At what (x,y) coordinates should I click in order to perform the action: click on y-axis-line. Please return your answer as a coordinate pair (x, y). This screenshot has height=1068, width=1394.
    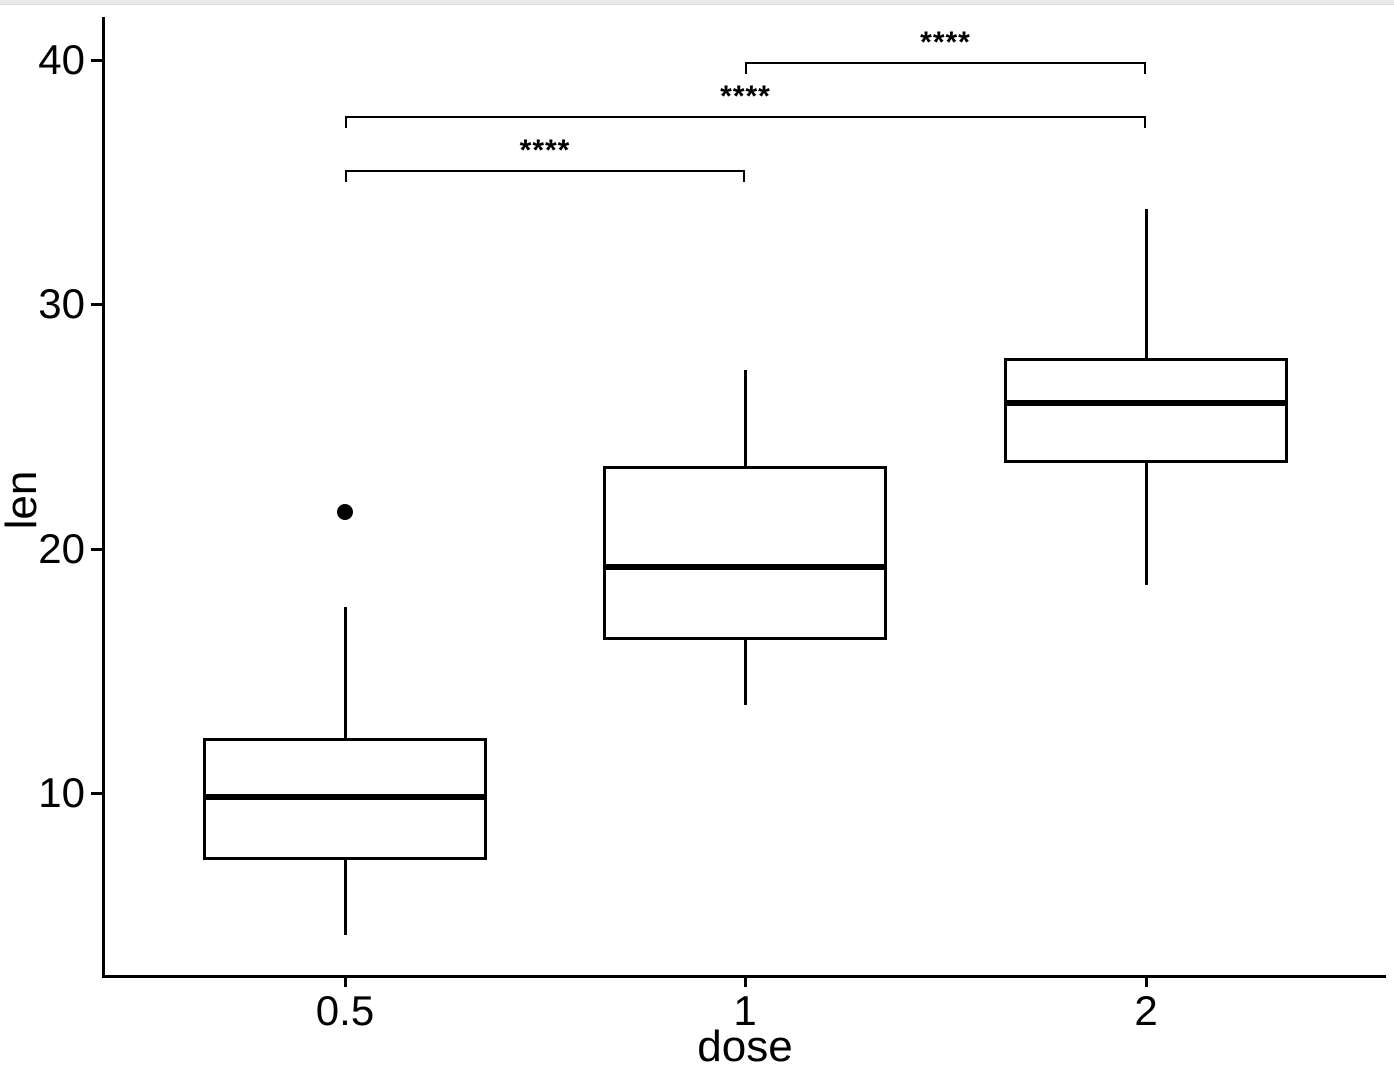
    Looking at the image, I should click on (103, 497).